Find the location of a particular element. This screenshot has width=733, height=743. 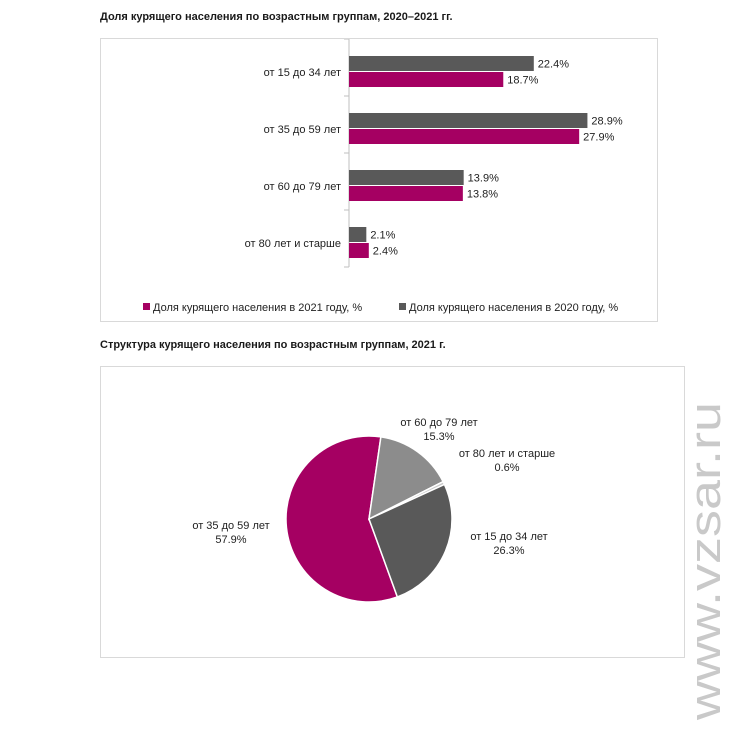

pie-label: от 80 лет и старше is located at coordinates (507, 454).